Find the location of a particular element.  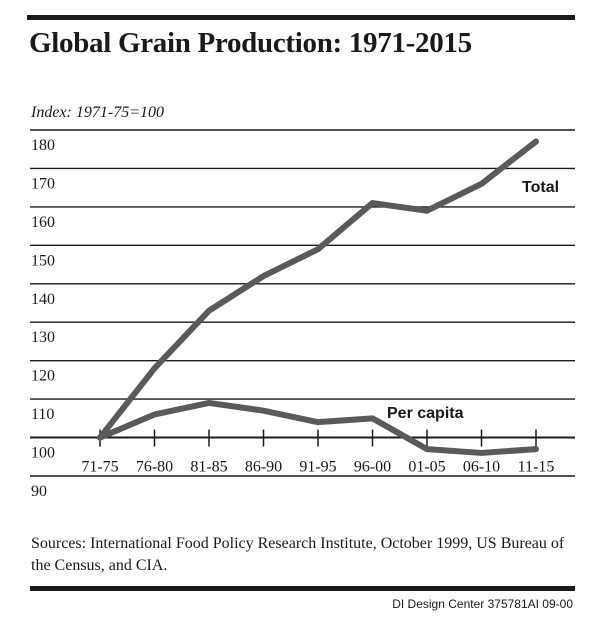

x-tick-label: 76-80 is located at coordinates (154, 467).